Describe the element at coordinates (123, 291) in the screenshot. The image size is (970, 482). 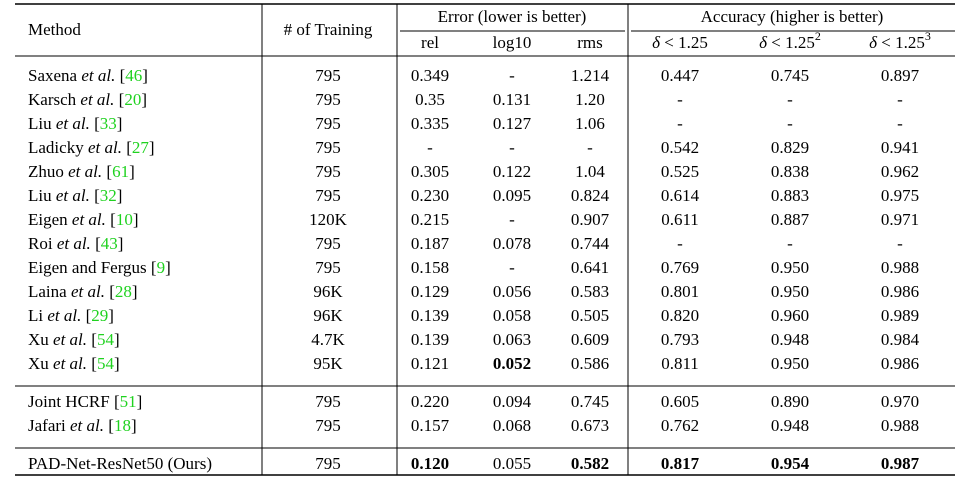
I see `text-run: 28` at that location.